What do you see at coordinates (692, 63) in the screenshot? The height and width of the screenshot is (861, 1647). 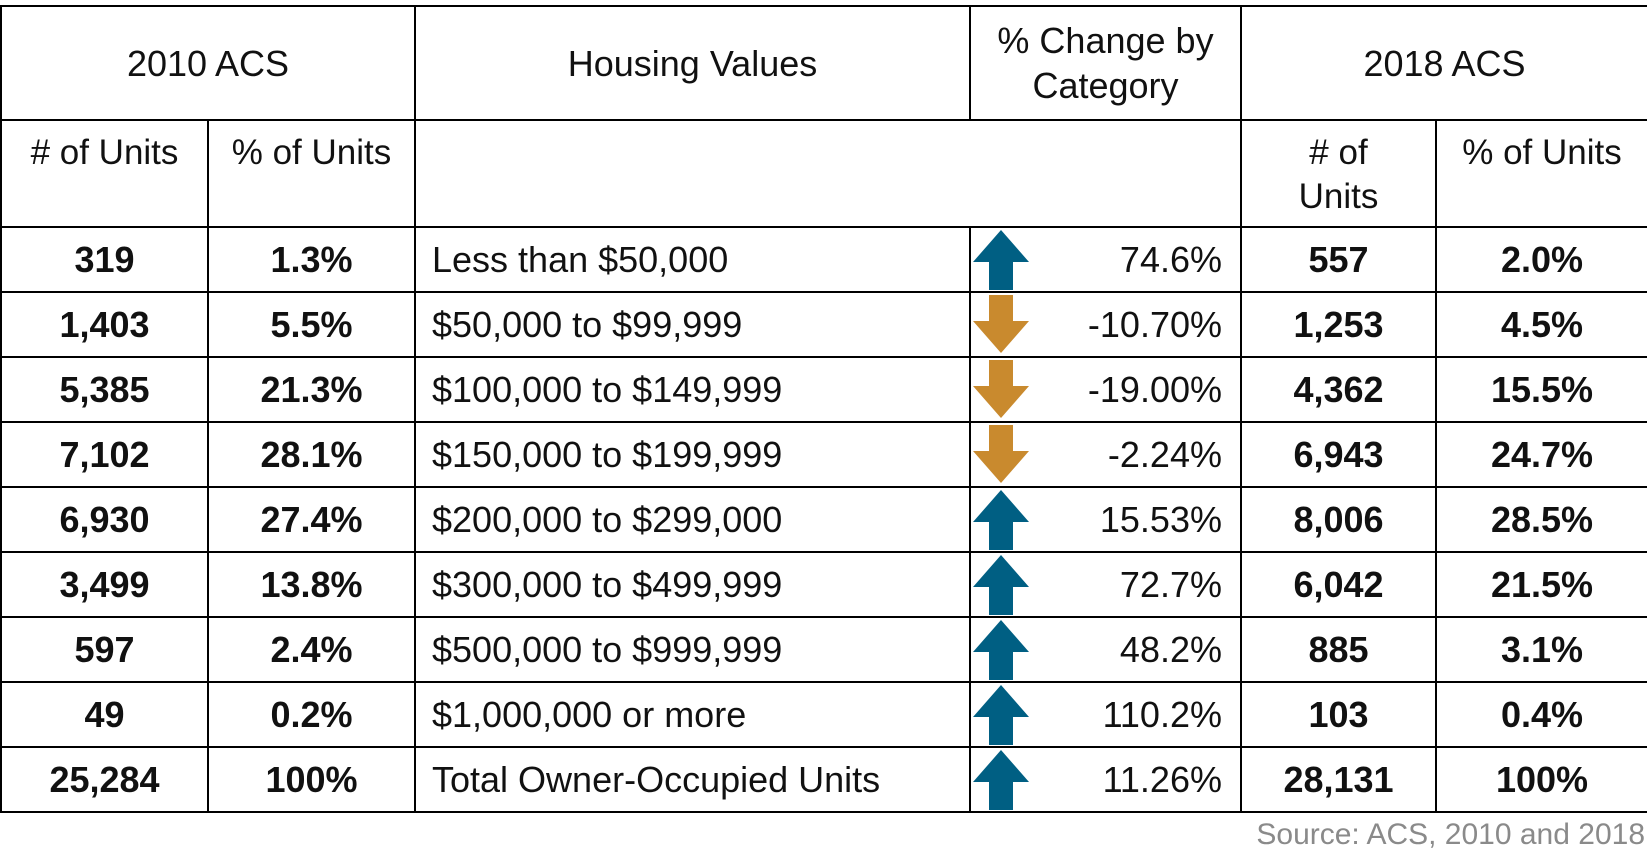 I see `header-cell: Housing Values` at bounding box center [692, 63].